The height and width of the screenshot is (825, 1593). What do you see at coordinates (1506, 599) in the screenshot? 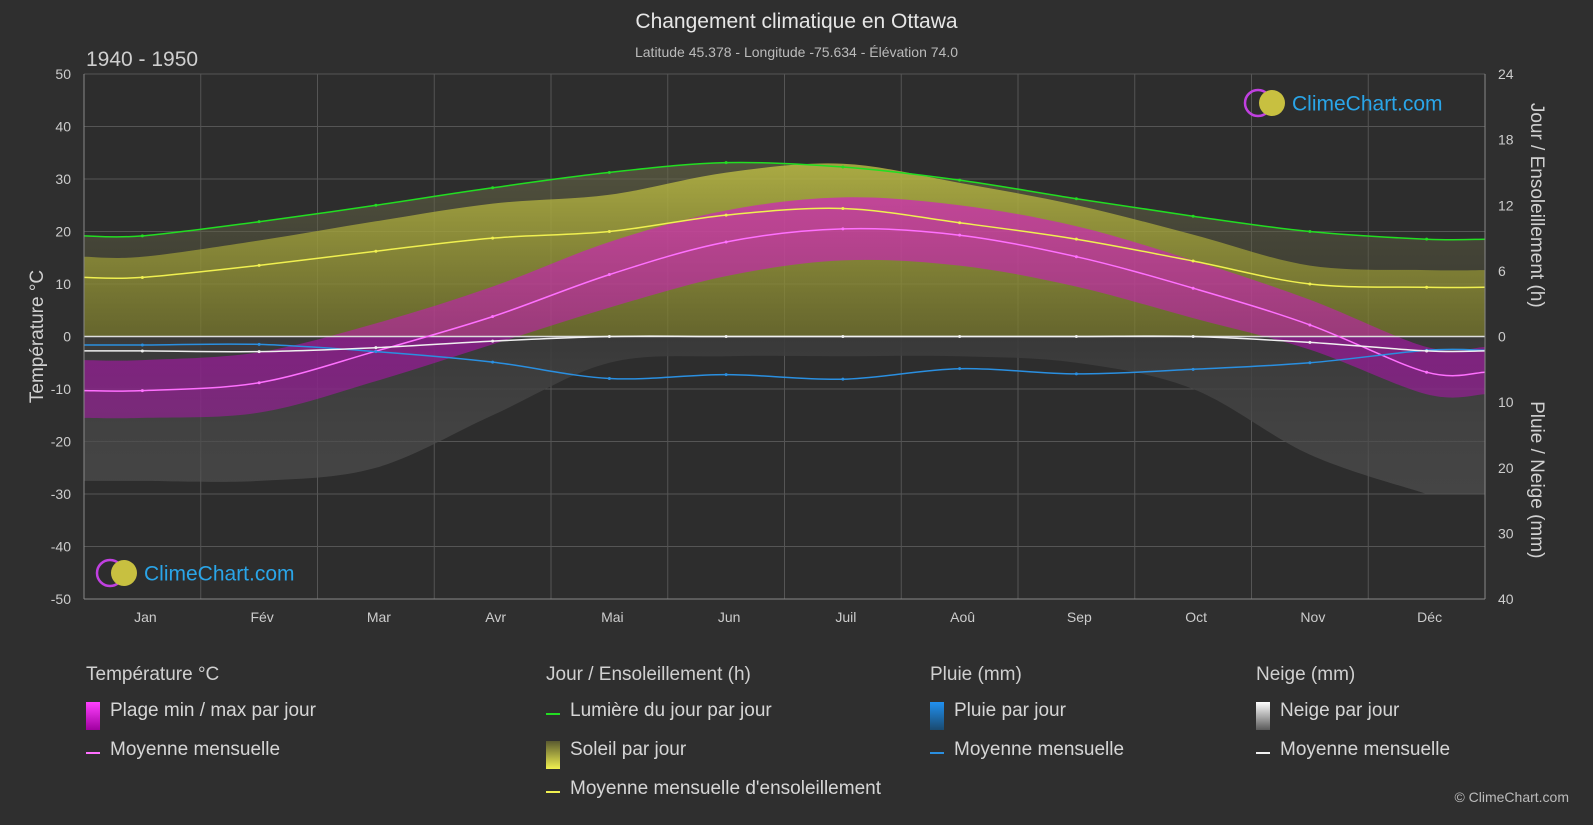
I see `y3-tick-label: 40` at bounding box center [1506, 599].